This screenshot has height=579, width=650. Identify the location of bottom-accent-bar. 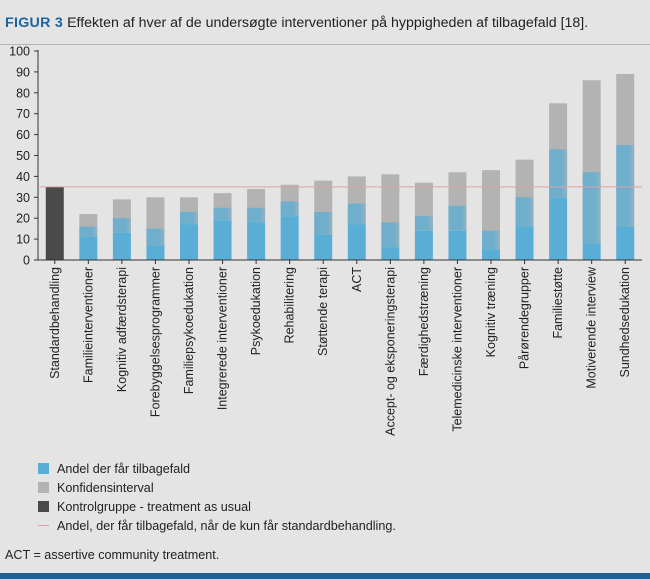
(325, 576).